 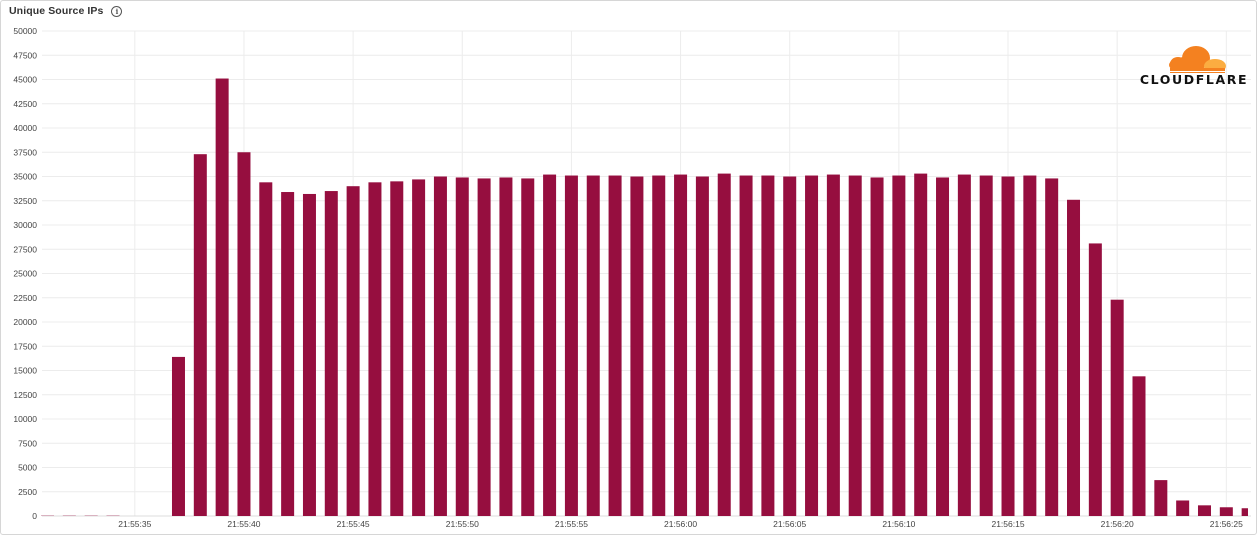 What do you see at coordinates (25, 249) in the screenshot?
I see `y-tick-label: 27500` at bounding box center [25, 249].